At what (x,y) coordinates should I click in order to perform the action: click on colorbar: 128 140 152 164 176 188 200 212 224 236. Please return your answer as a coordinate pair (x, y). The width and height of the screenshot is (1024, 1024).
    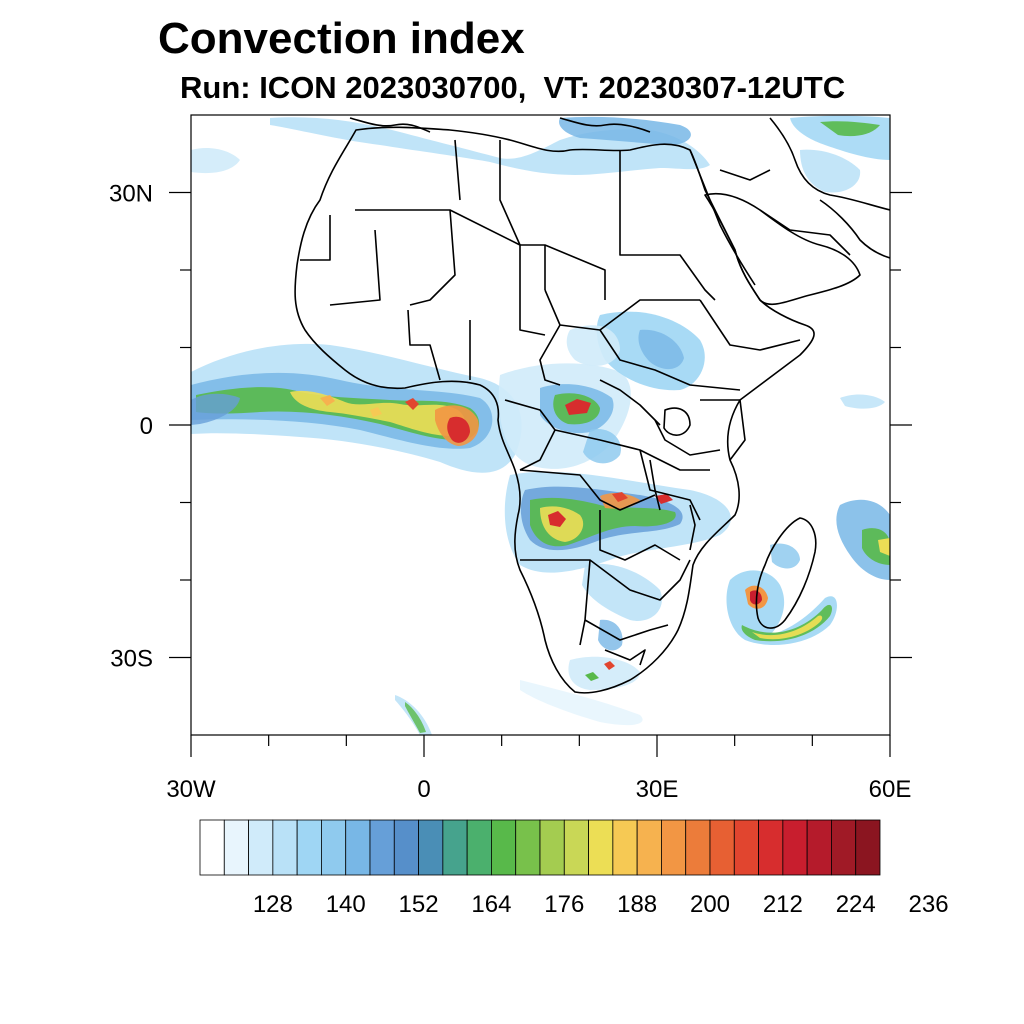
    Looking at the image, I should click on (574, 868).